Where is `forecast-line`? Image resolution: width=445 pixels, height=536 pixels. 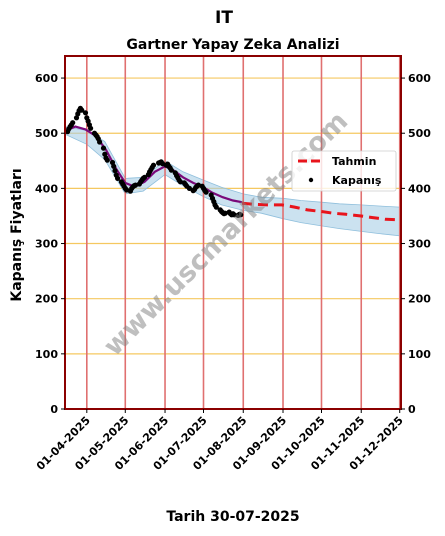 forecast-line is located at coordinates (320, 211).